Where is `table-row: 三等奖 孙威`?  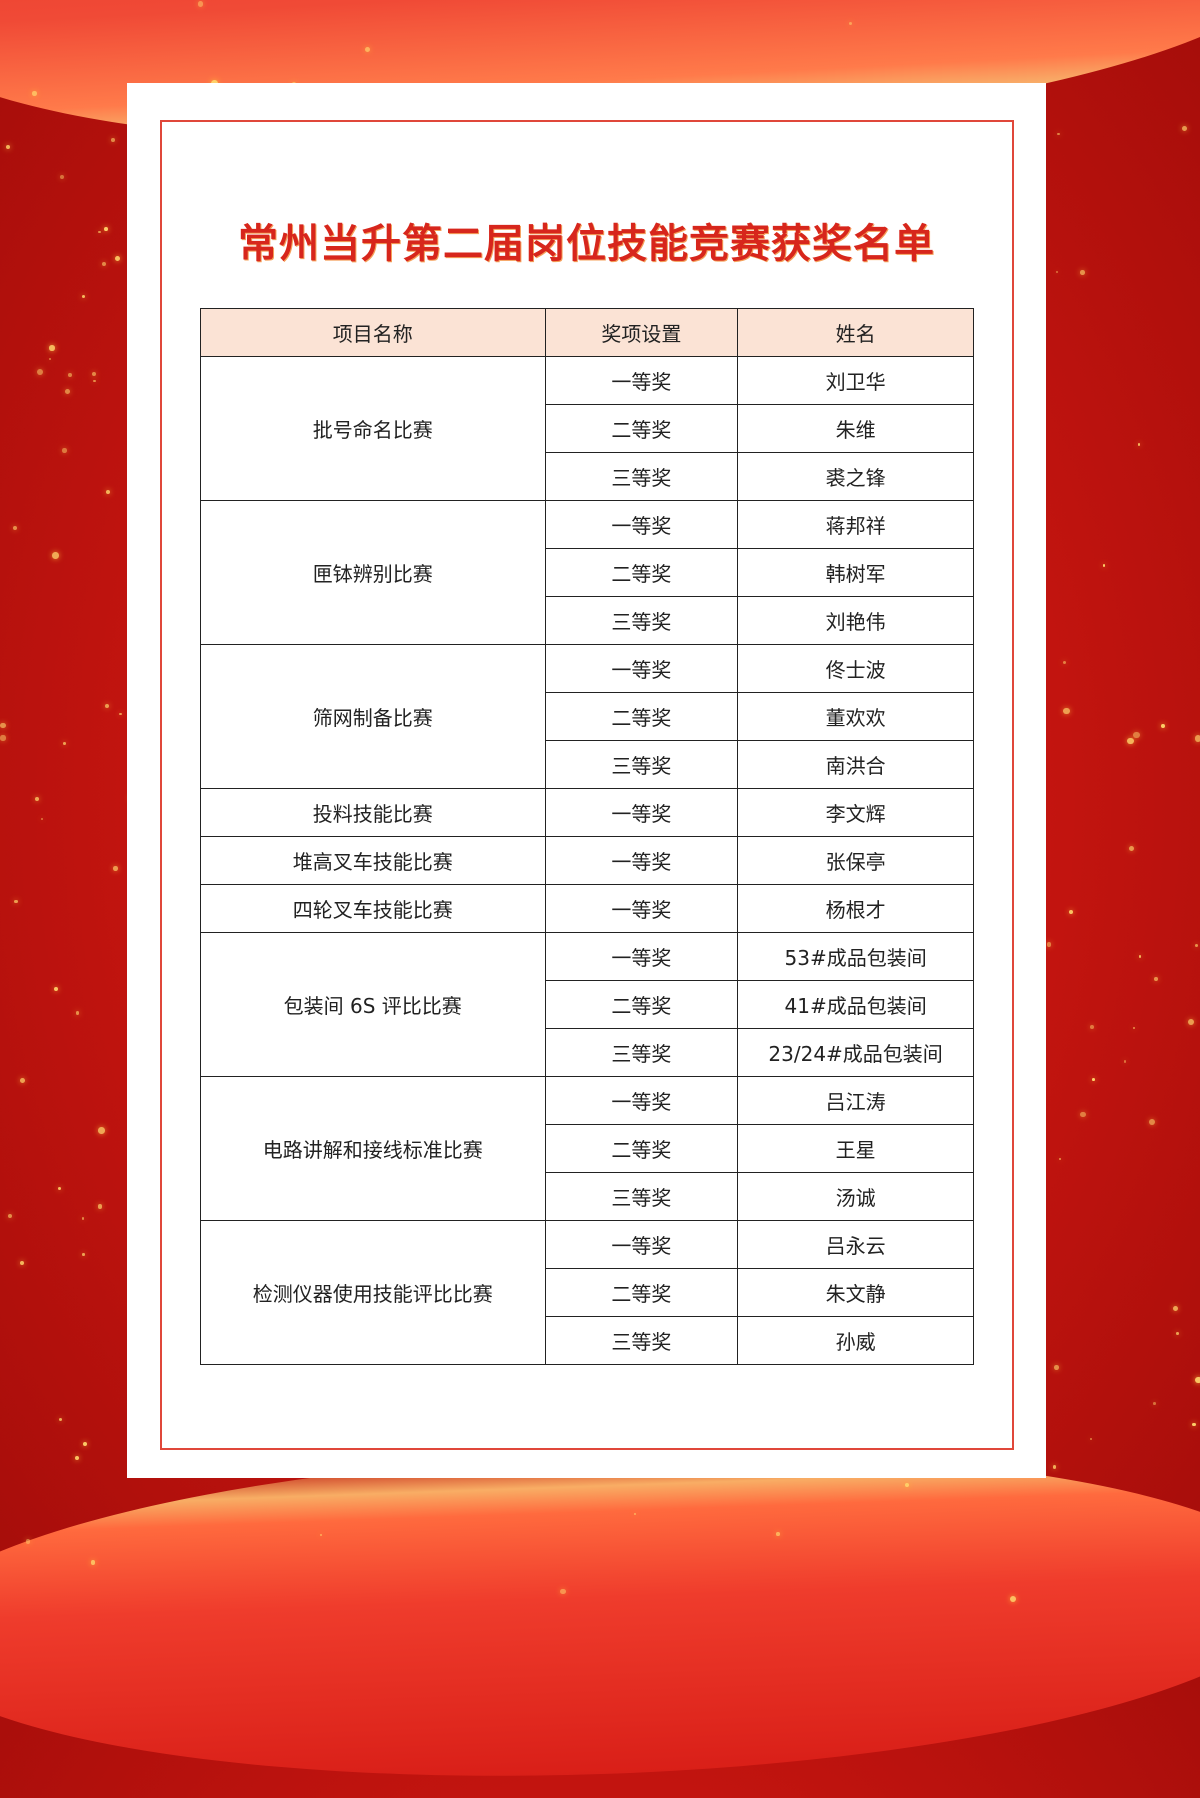
table-row: 三等奖 孙威 is located at coordinates (587, 1340).